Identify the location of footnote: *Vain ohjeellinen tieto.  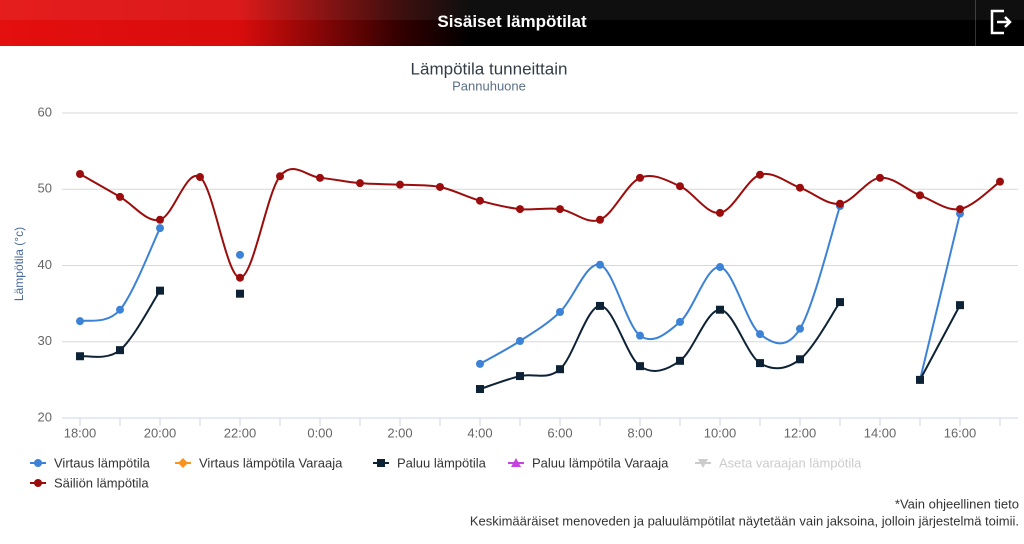
(957, 503).